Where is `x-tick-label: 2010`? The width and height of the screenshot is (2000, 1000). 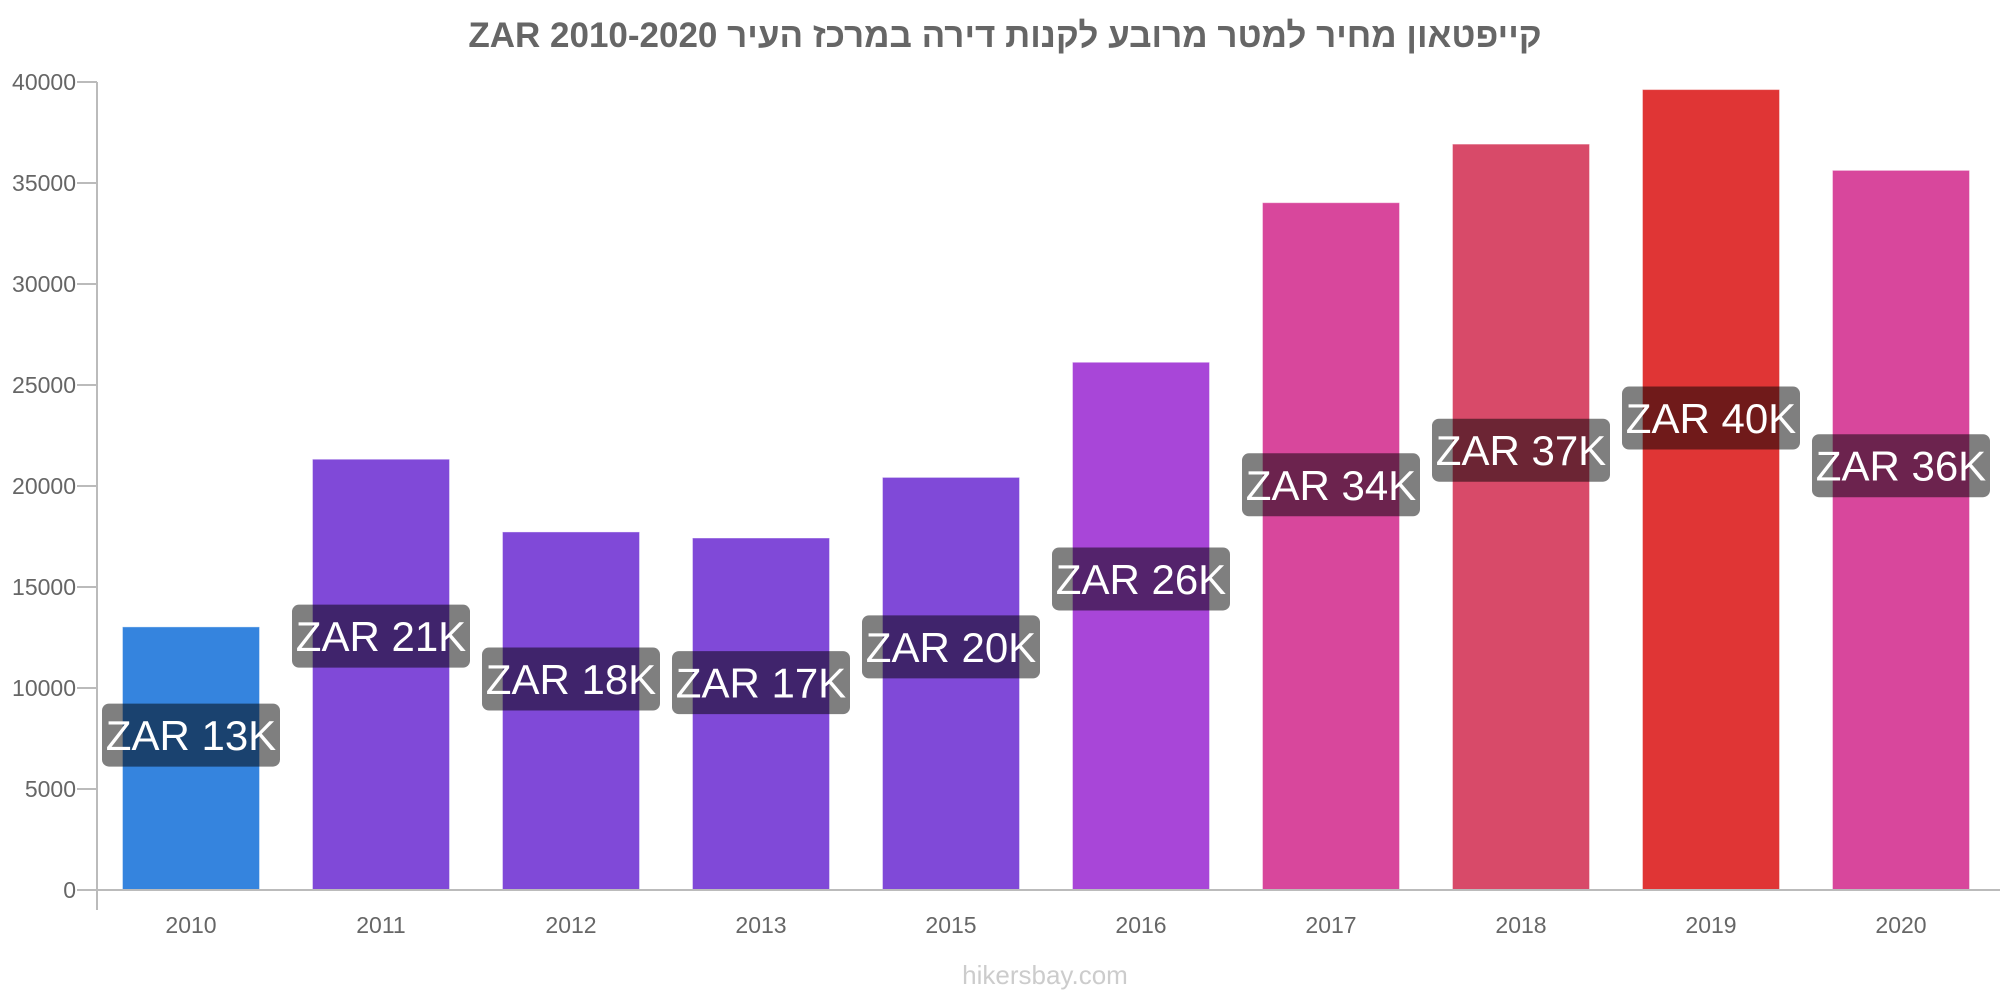
x-tick-label: 2010 is located at coordinates (190, 925).